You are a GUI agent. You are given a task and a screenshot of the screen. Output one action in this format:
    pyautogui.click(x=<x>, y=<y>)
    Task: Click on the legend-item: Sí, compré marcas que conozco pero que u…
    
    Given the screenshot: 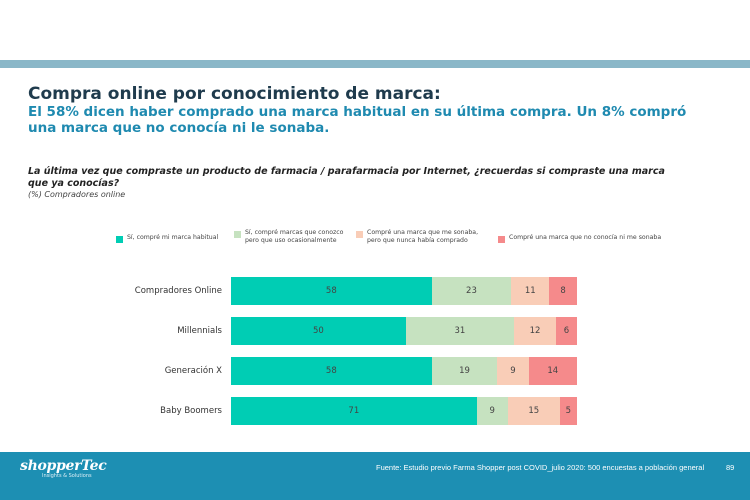 What is the action you would take?
    pyautogui.click(x=292, y=237)
    